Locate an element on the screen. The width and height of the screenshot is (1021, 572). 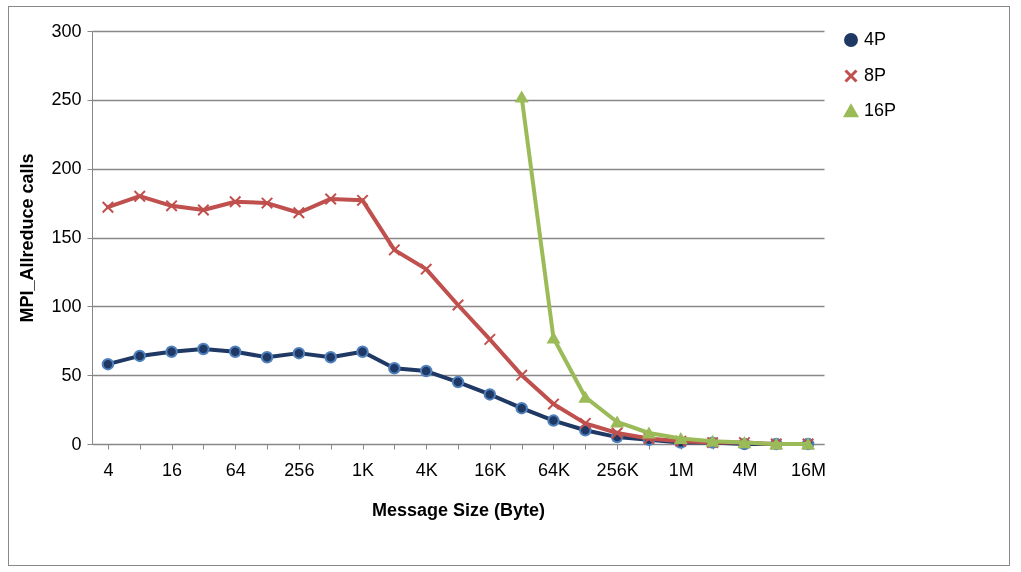
y-tick-label: 100 is located at coordinates (66, 305).